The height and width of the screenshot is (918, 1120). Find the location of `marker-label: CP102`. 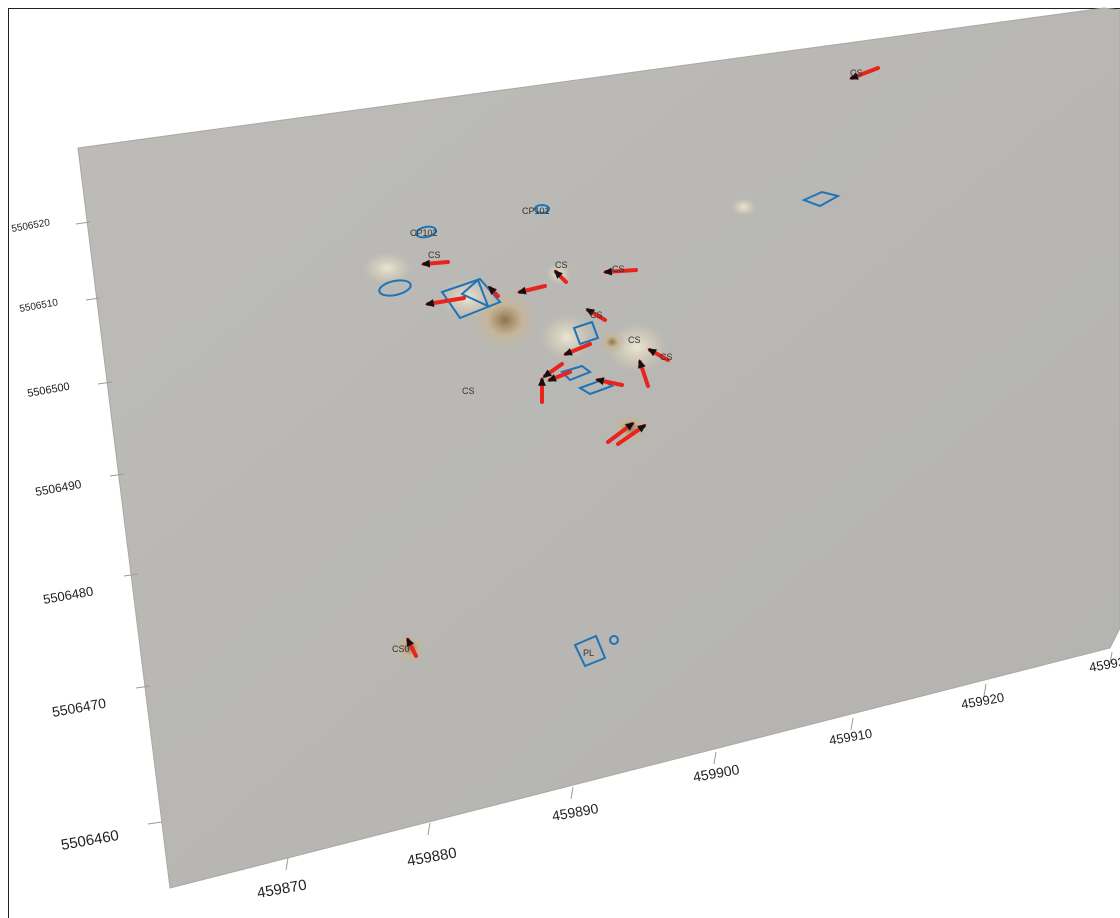

marker-label: CP102 is located at coordinates (424, 233).